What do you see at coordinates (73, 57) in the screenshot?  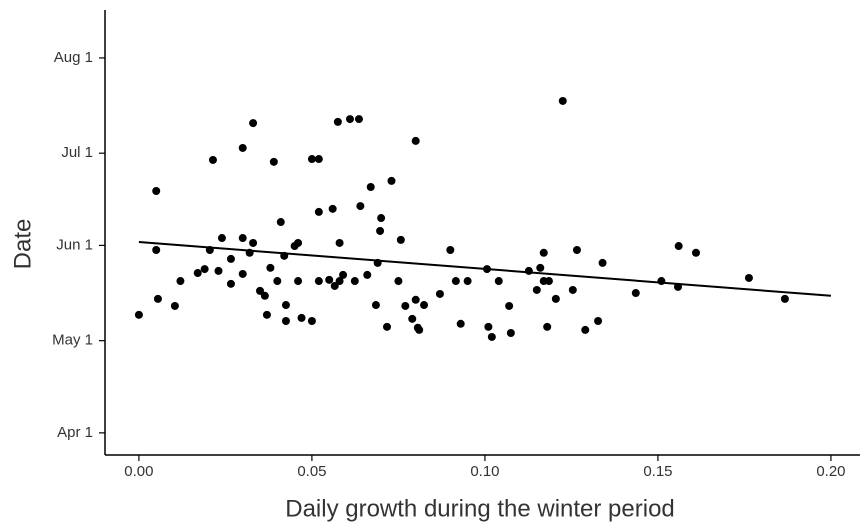 I see `y-tick-label: Aug 1` at bounding box center [73, 57].